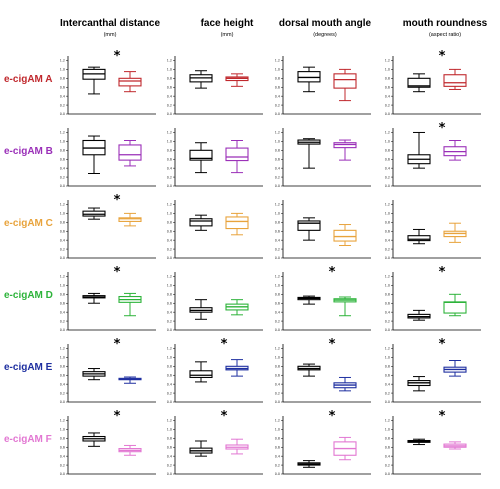 This screenshot has width=500, height=489. What do you see at coordinates (445, 35) in the screenshot?
I see `column-unit: (aspect ratio)` at bounding box center [445, 35].